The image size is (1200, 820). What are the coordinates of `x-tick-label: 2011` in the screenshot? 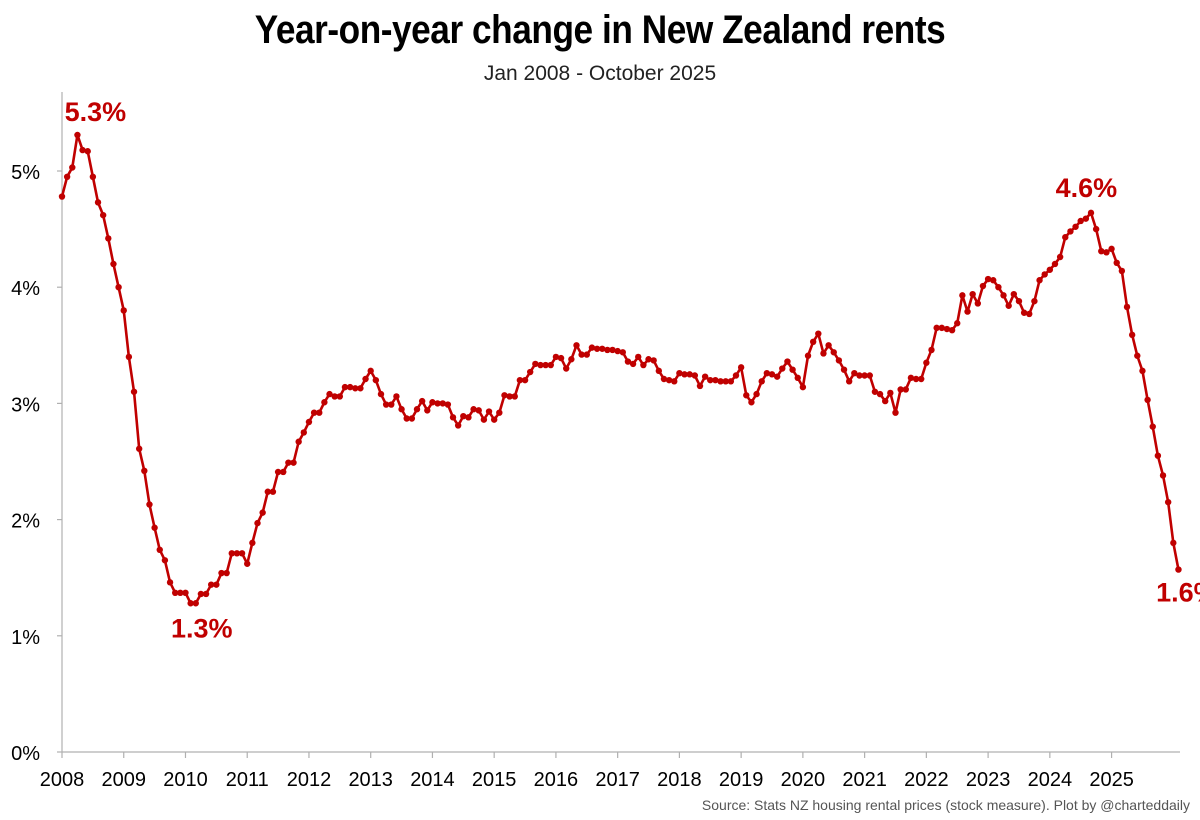 It's located at (247, 780).